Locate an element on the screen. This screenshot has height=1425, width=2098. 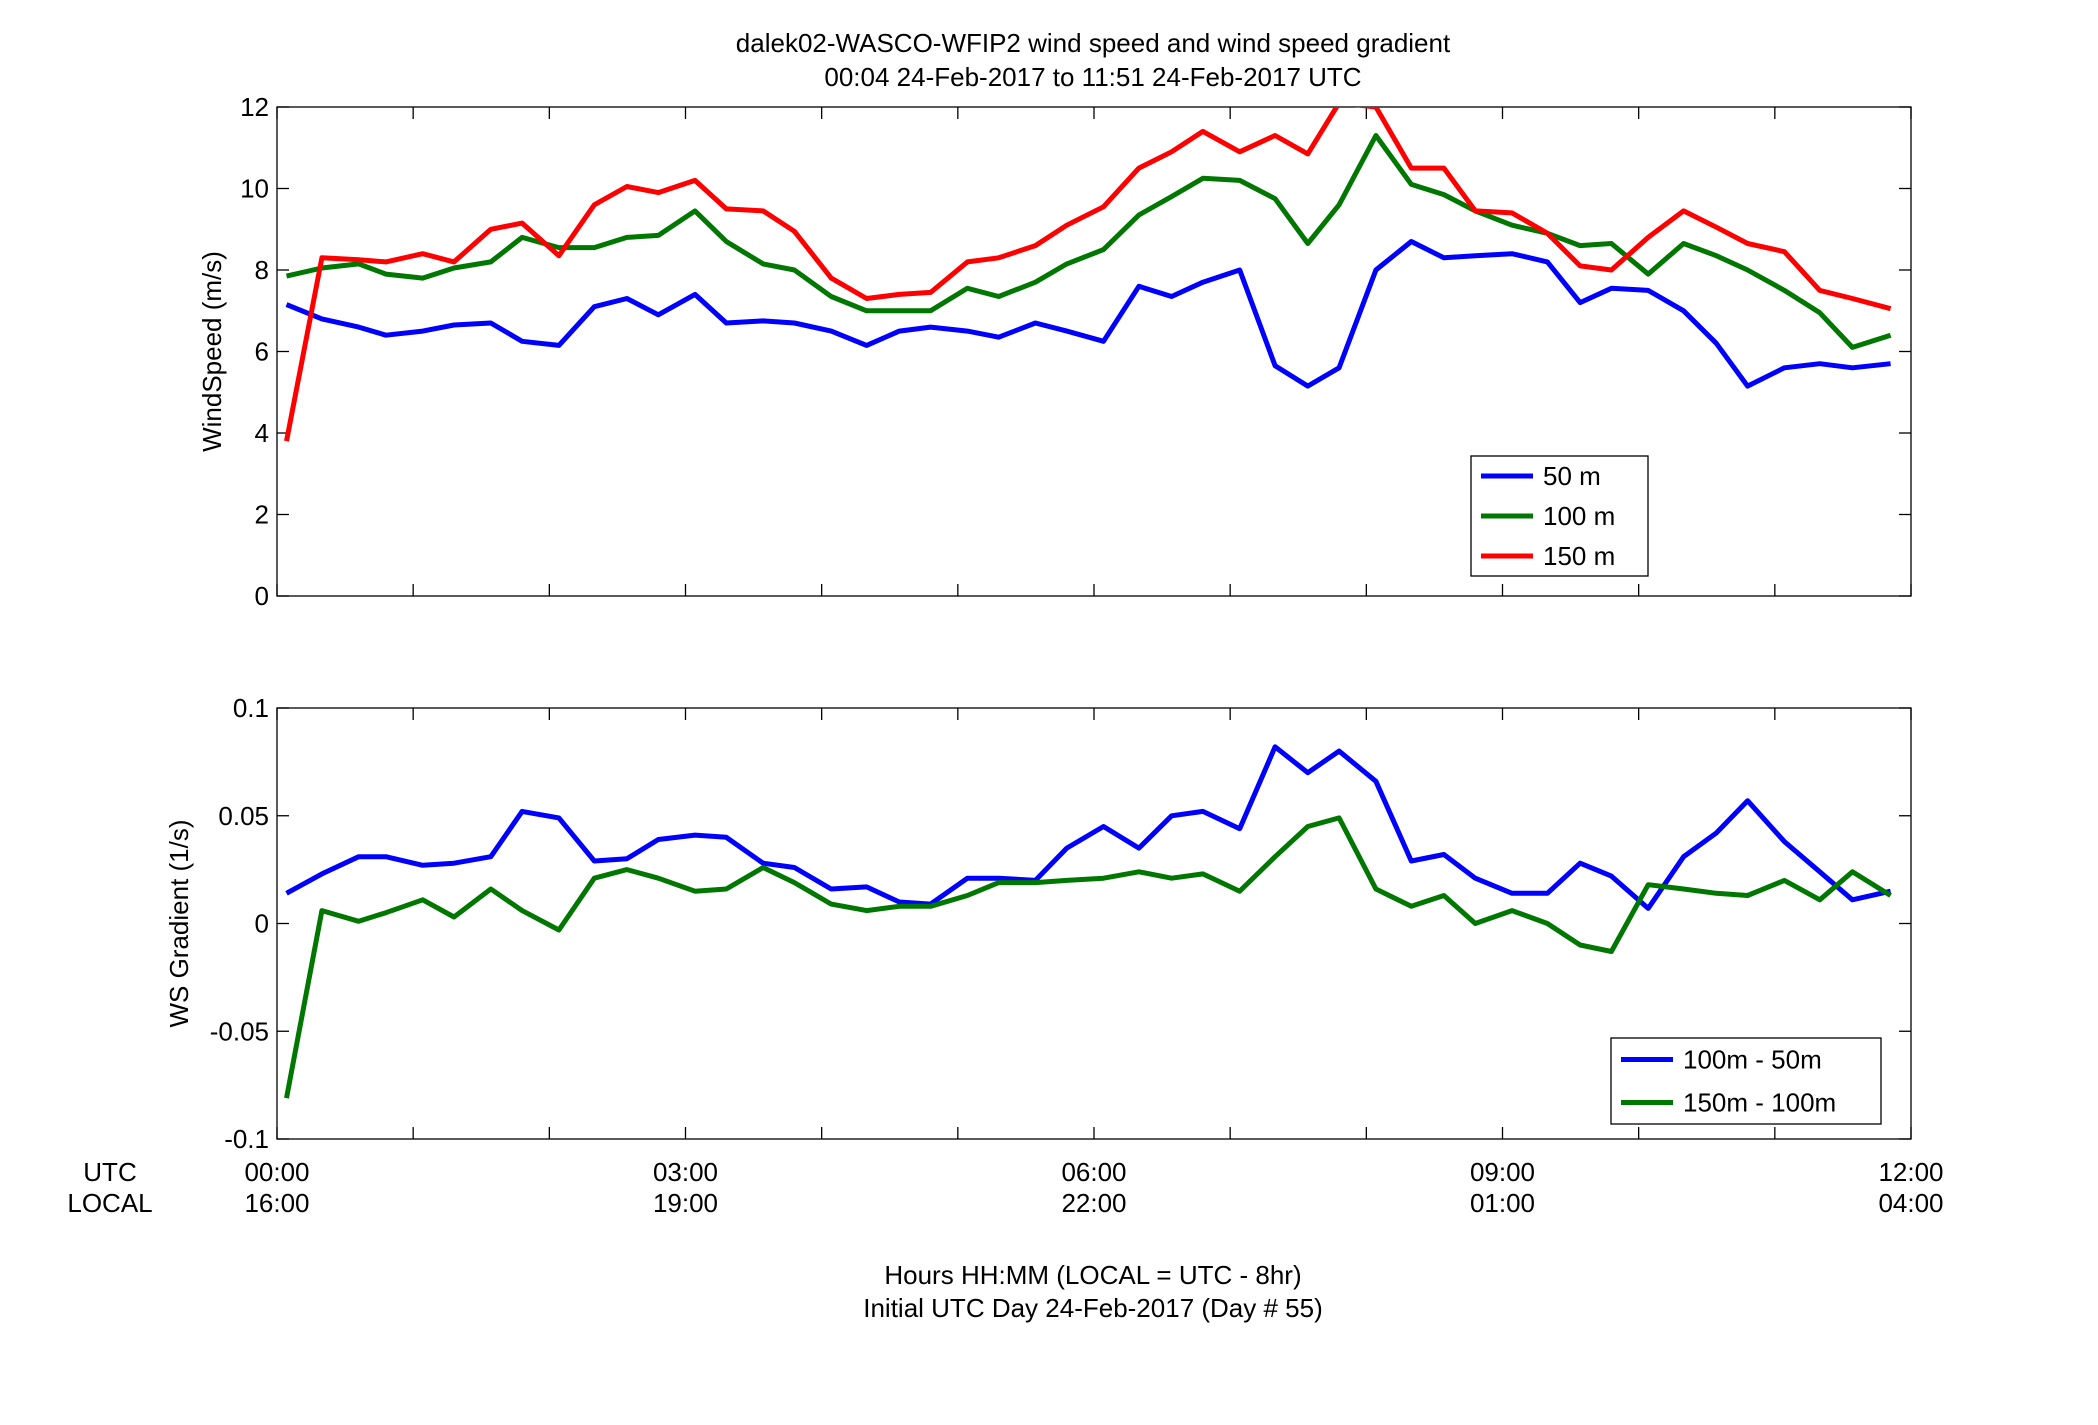
x-tick-label-local: 22:00 is located at coordinates (1093, 1203).